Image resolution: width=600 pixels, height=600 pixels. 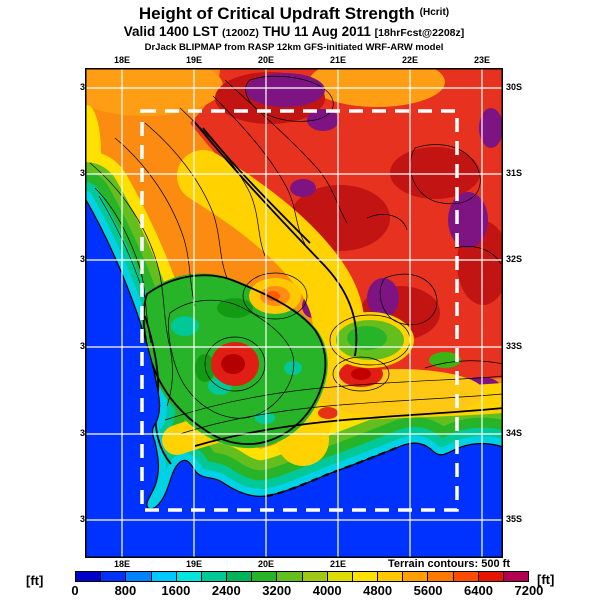 I want to click on lon-label-bottom: 21E, so click(x=337, y=564).